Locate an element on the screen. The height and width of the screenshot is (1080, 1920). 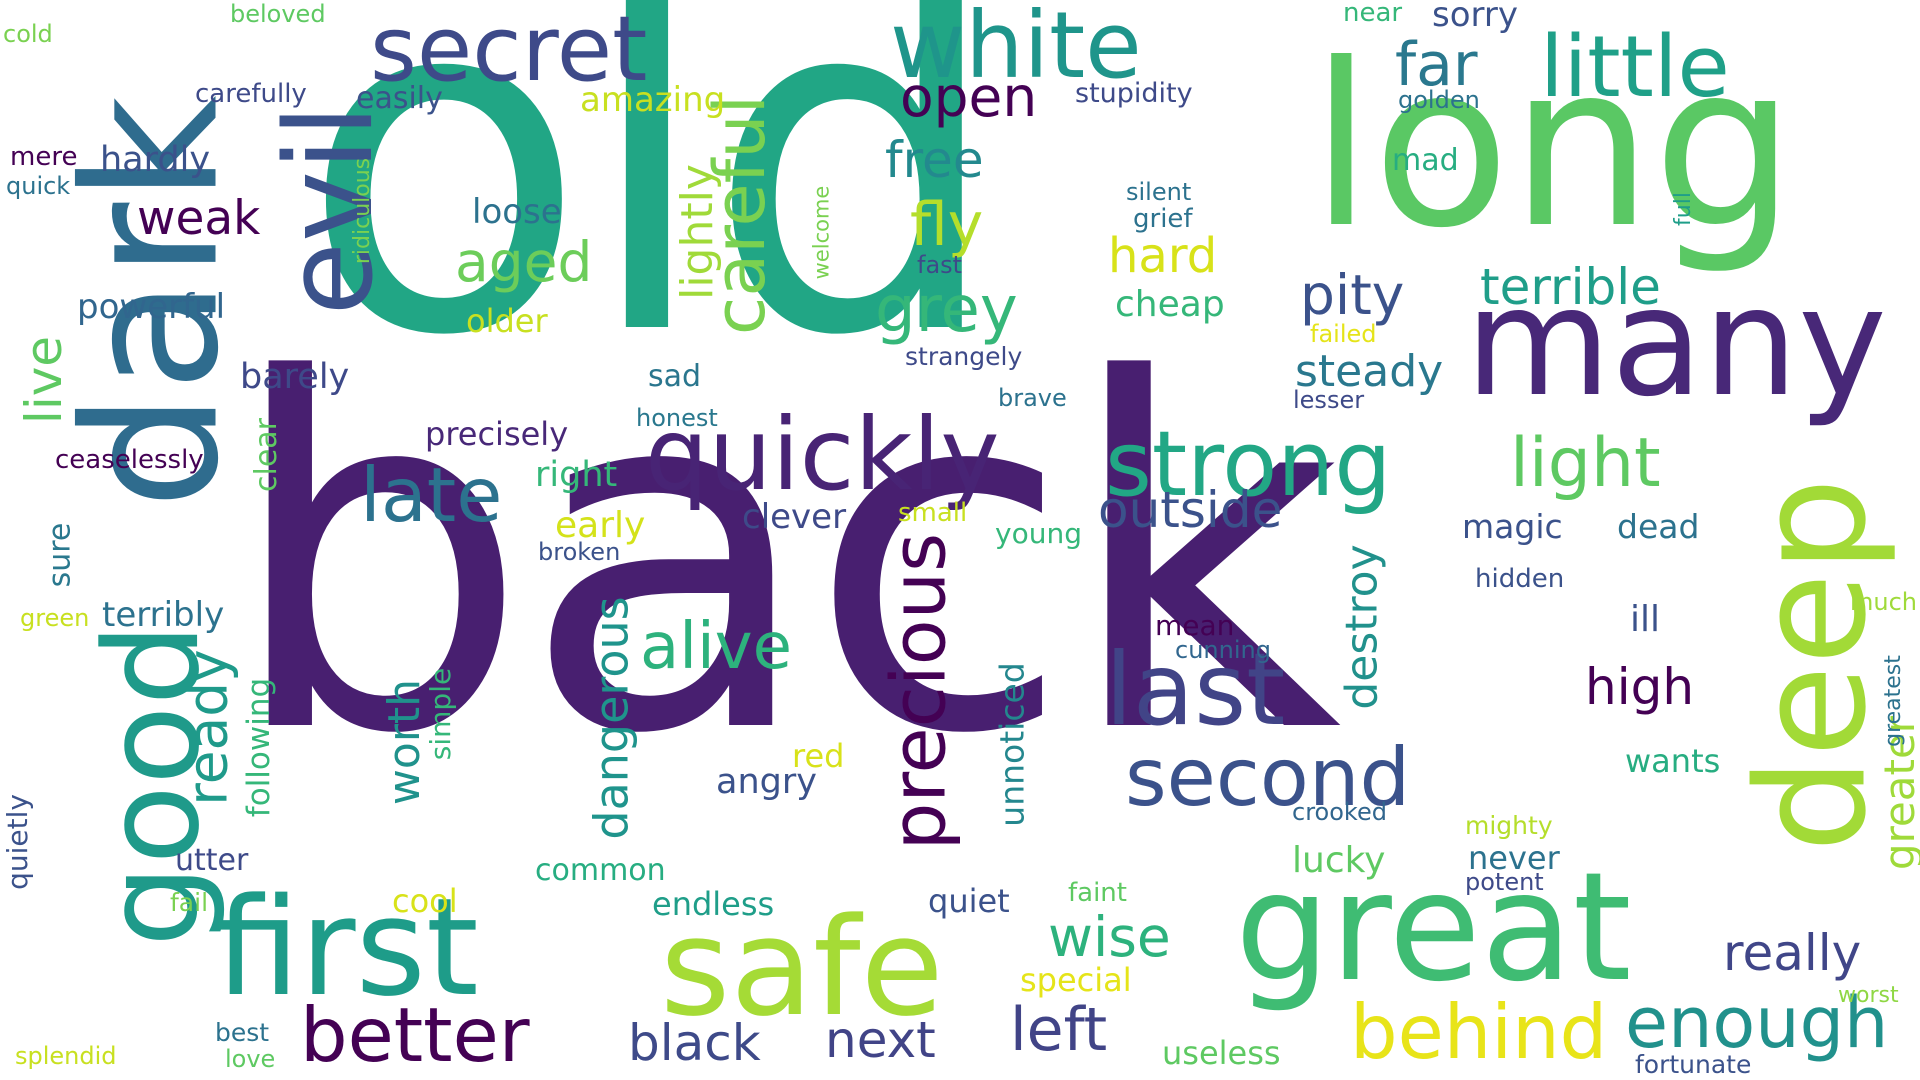
word-strong: strong is located at coordinates (1248, 464).